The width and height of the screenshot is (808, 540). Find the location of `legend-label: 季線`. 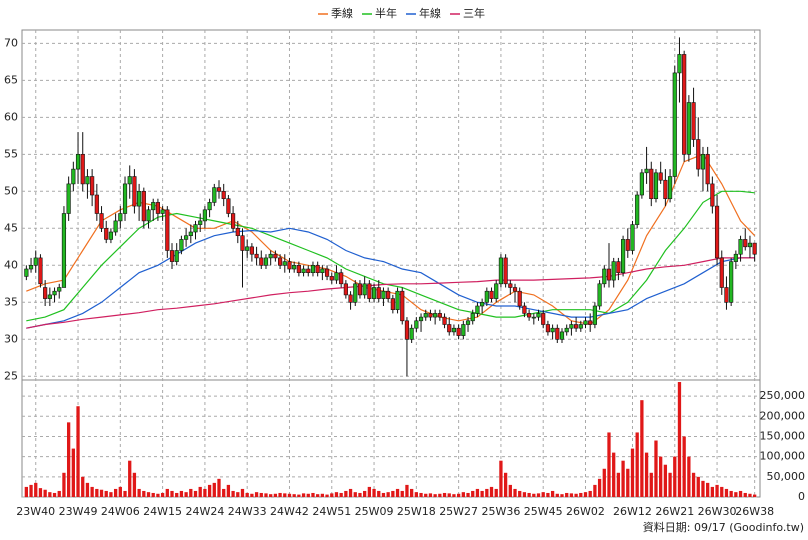

legend-label: 季線 is located at coordinates (342, 13).